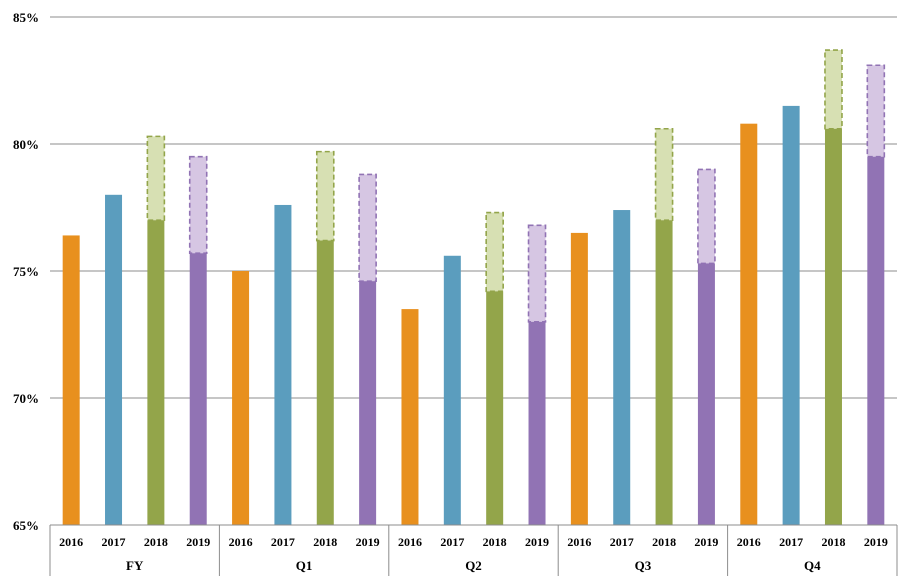  I want to click on x-group-label: Q3, so click(643, 565).